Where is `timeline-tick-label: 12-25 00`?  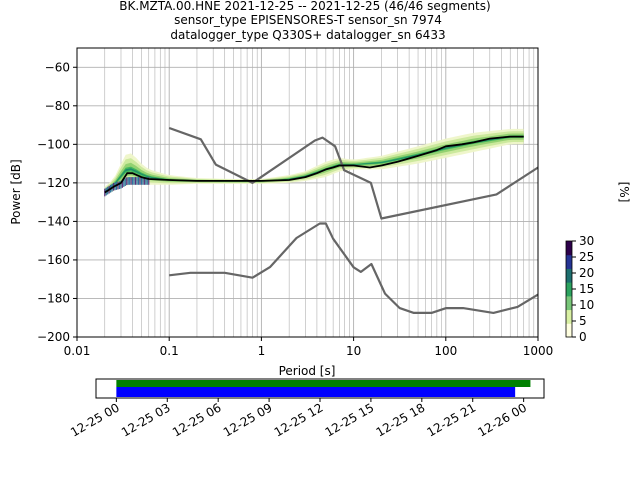 timeline-tick-label: 12-25 00 is located at coordinates (95, 419).